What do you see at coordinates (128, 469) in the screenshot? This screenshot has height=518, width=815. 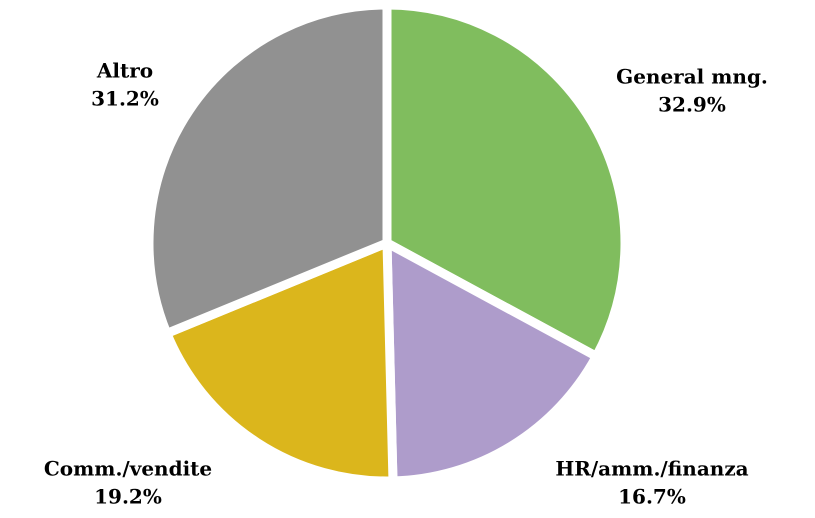 I see `slice-label: Comm./vendite` at bounding box center [128, 469].